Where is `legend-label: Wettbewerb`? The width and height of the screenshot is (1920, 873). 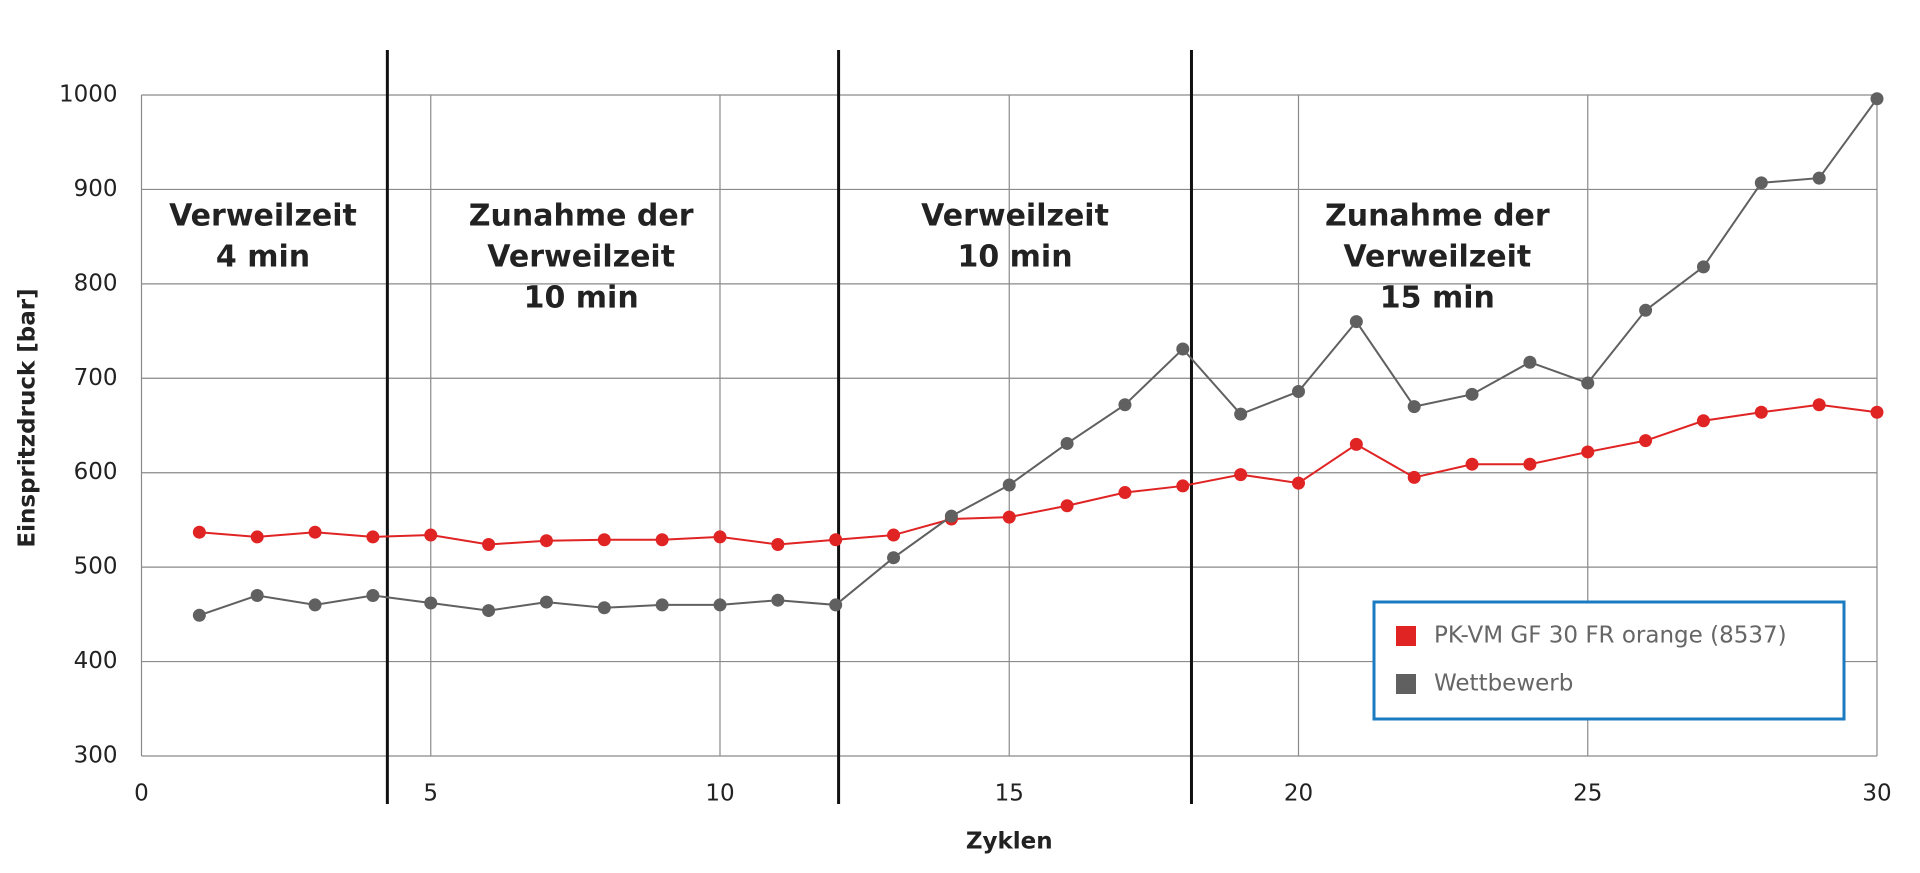 legend-label: Wettbewerb is located at coordinates (1503, 684).